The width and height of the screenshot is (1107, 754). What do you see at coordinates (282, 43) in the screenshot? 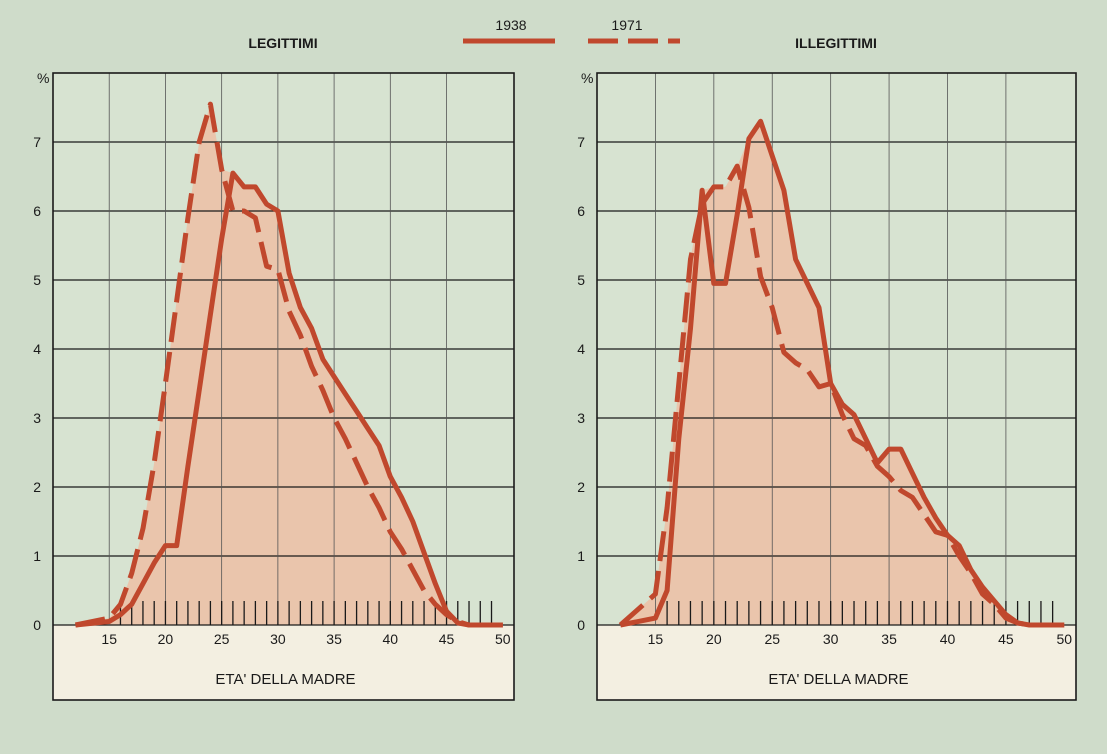
I see `chart-title: LEGITTIMI` at bounding box center [282, 43].